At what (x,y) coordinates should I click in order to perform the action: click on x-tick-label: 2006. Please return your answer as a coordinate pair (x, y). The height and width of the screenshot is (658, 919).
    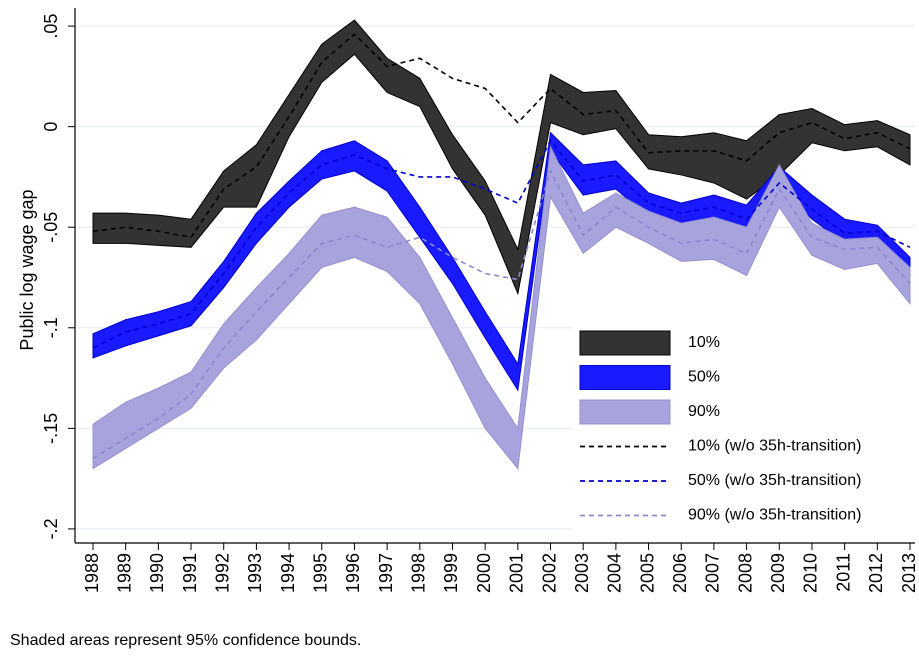
    Looking at the image, I should click on (680, 573).